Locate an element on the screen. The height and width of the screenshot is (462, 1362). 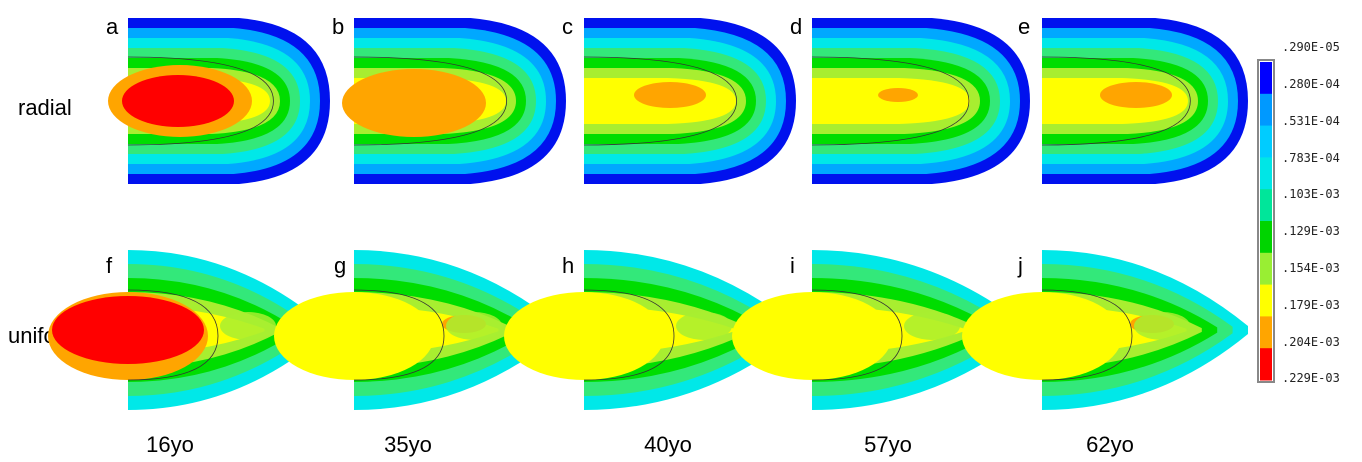
age-label: 16yo is located at coordinates (170, 444).